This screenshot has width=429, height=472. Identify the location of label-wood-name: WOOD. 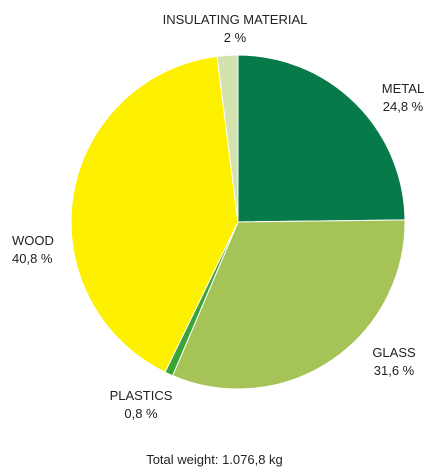
(33, 240).